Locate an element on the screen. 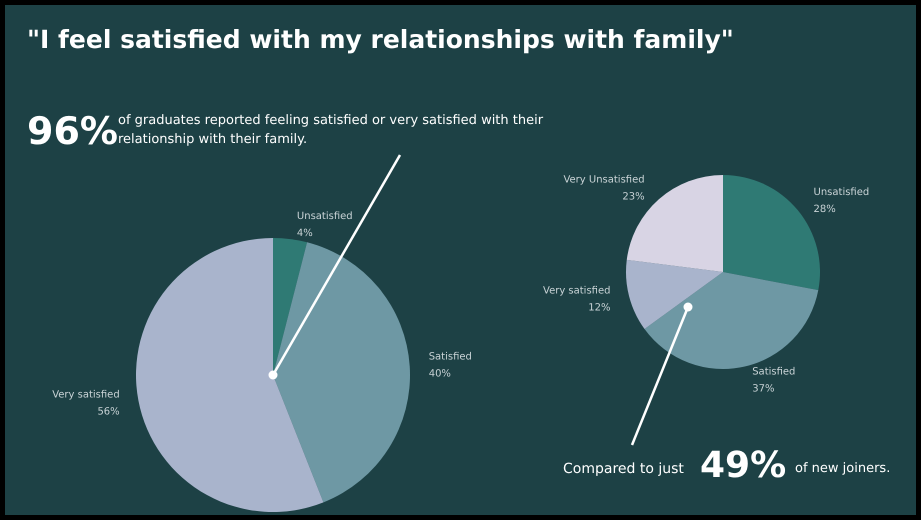 This screenshot has width=921, height=520. text: of new joiners. is located at coordinates (842, 468).